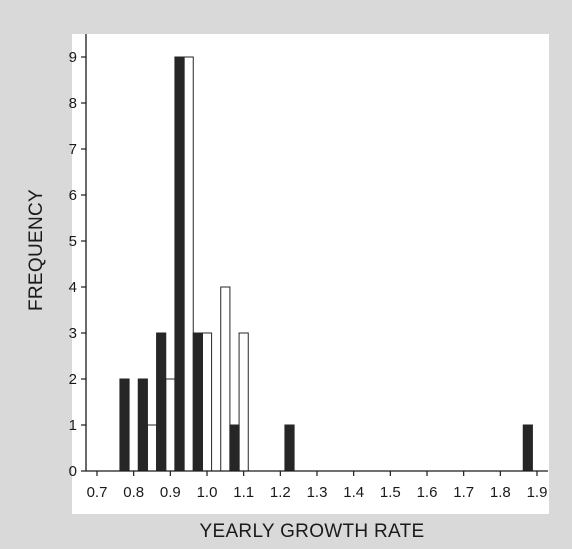  What do you see at coordinates (289, 448) in the screenshot?
I see `filled-bar-1.225` at bounding box center [289, 448].